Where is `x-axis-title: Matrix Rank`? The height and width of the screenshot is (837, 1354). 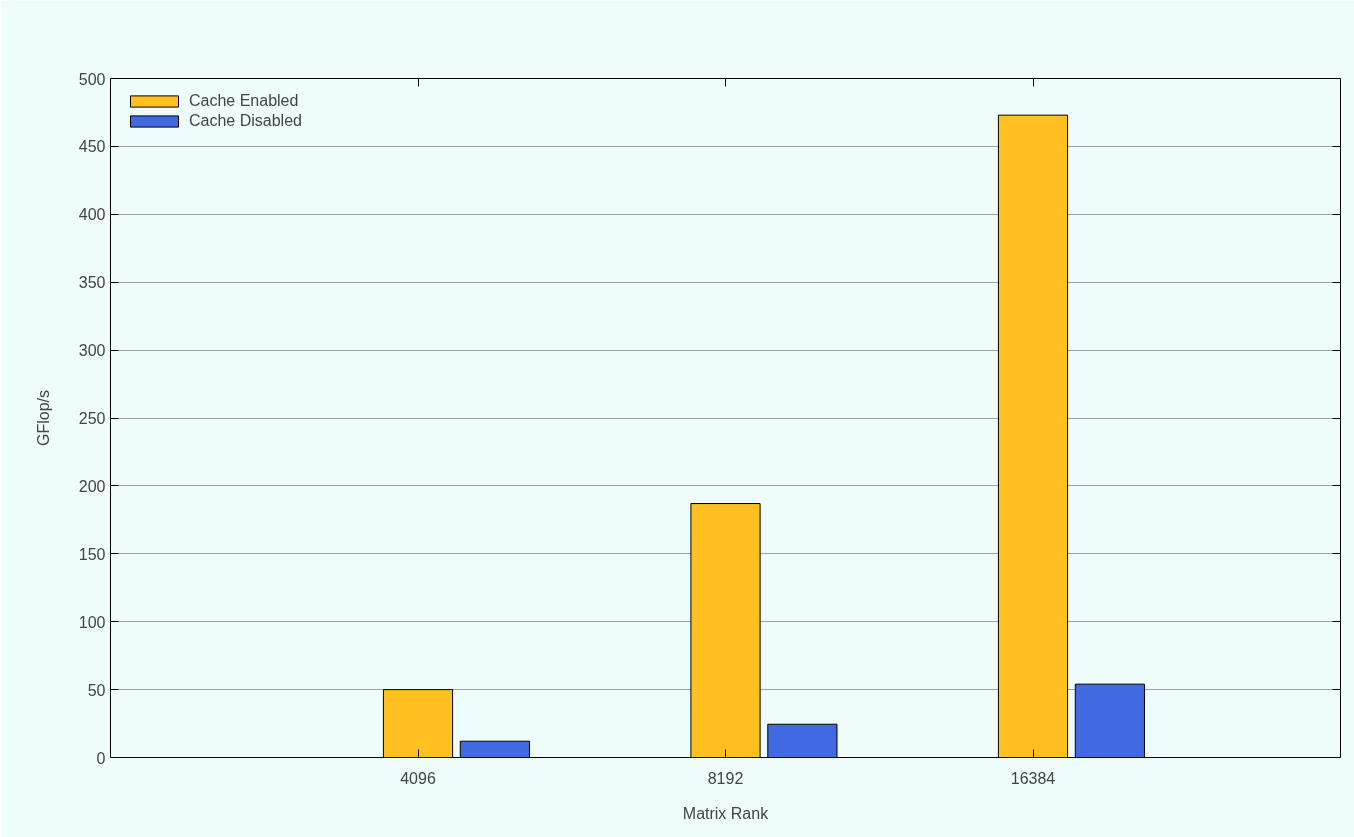
x-axis-title: Matrix Rank is located at coordinates (726, 813).